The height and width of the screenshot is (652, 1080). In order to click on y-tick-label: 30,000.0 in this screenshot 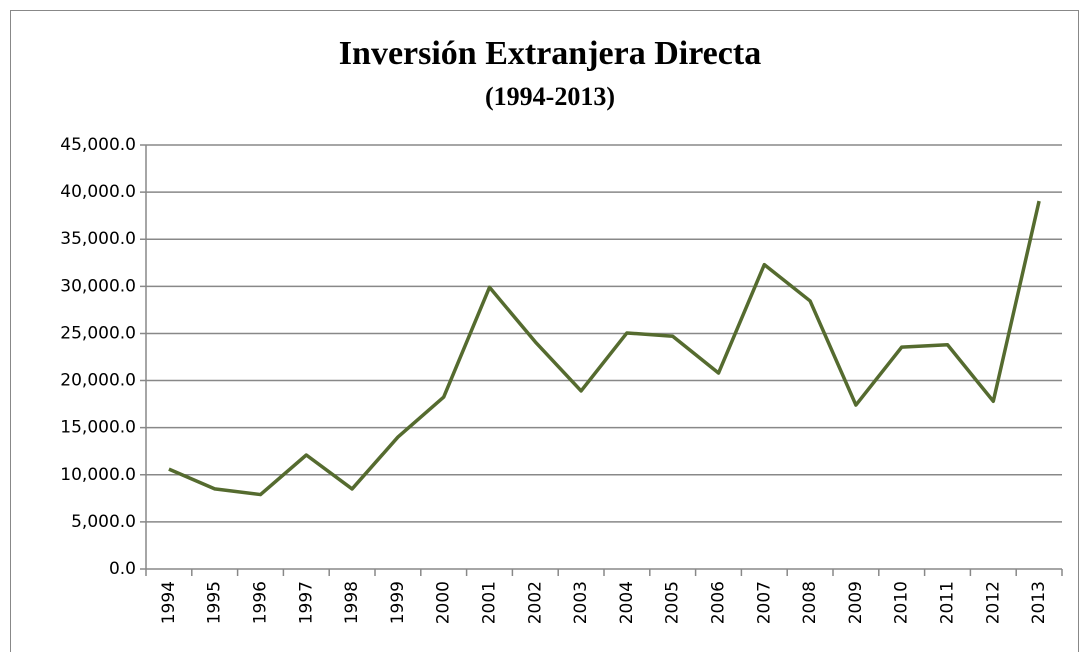, I will do `click(98, 286)`.